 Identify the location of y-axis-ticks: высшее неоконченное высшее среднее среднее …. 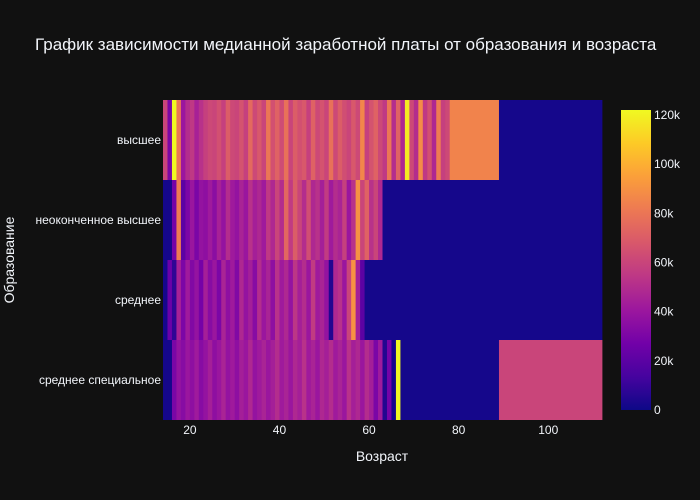
(99, 260).